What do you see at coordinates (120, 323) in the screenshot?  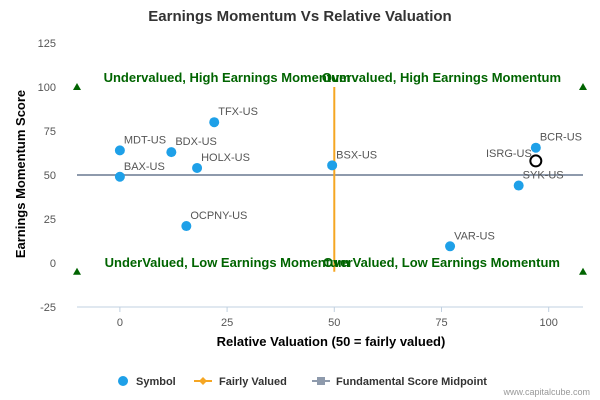 I see `x-tick-label: 0` at bounding box center [120, 323].